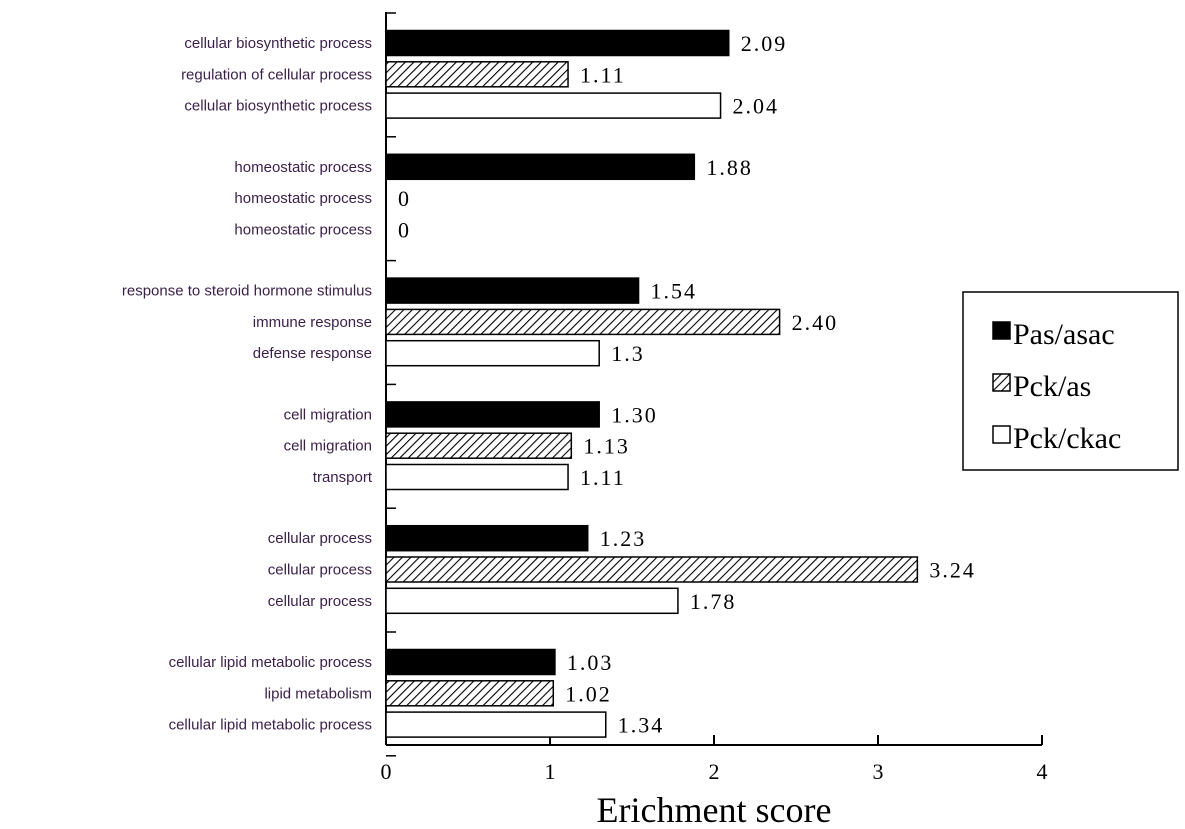 This screenshot has width=1185, height=829. Describe the element at coordinates (386, 771) in the screenshot. I see `x-tick-label-0: 0` at that location.